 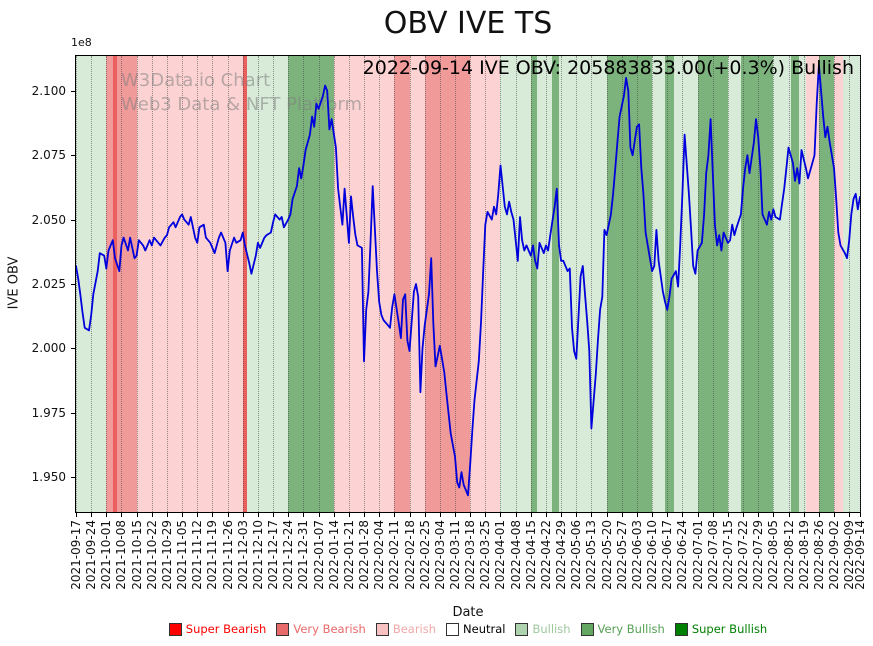 What do you see at coordinates (652, 555) in the screenshot?
I see `x-tick-label: 2022-06-10` at bounding box center [652, 555].